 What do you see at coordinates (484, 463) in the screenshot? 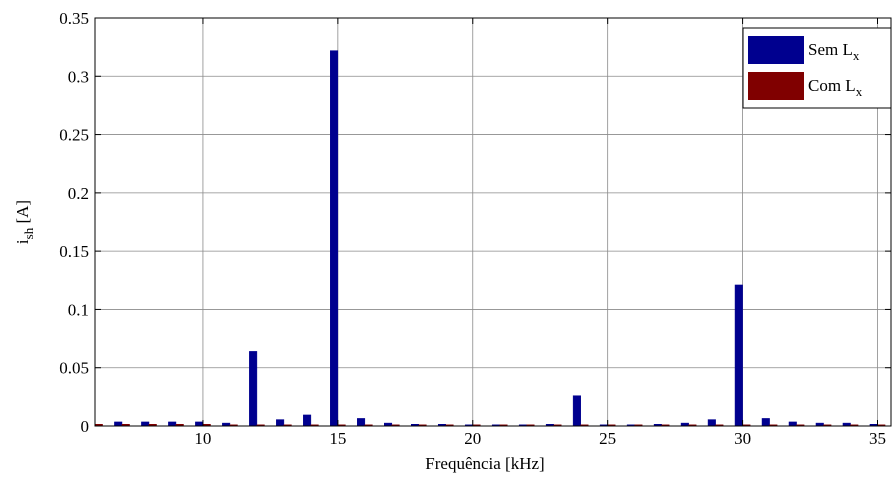
I see `x-axis-label: Frequência [kHz]` at bounding box center [484, 463].